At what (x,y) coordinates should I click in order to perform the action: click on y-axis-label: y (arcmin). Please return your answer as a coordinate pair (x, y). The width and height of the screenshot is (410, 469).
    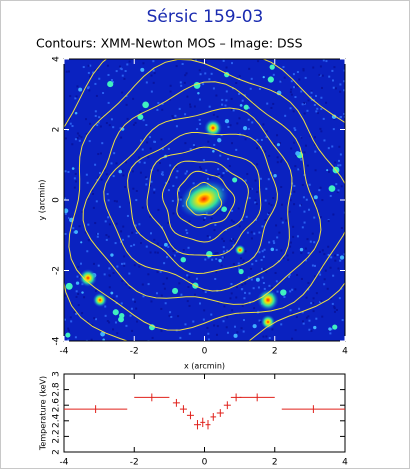
    Looking at the image, I should click on (42, 199).